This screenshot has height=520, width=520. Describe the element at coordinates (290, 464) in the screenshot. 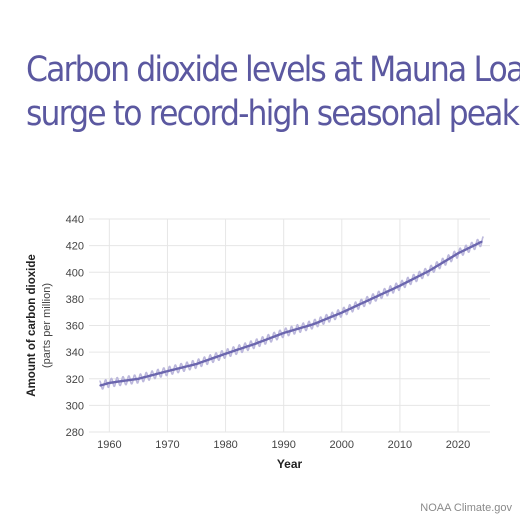

I see `x-axis-label: Year` at that location.